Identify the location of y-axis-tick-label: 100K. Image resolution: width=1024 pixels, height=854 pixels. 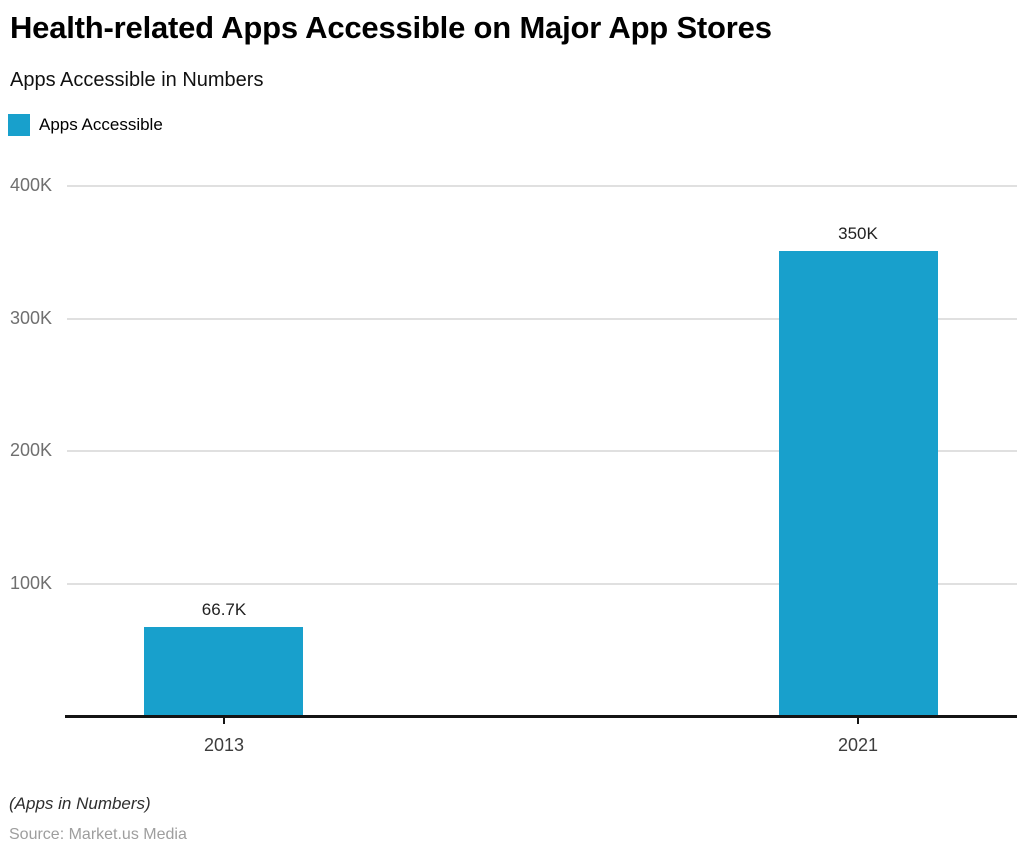
(31, 582).